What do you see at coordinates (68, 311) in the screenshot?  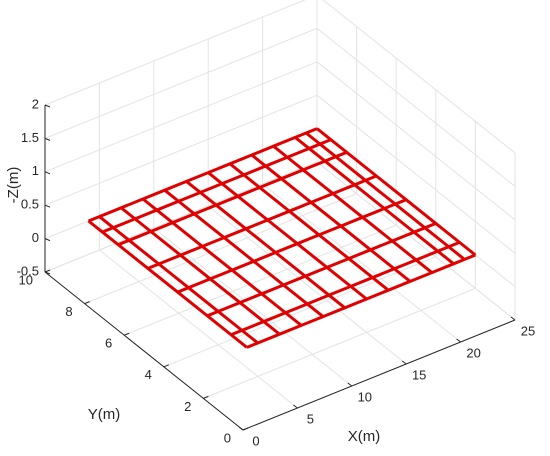 I see `y-tick-label: 8` at bounding box center [68, 311].